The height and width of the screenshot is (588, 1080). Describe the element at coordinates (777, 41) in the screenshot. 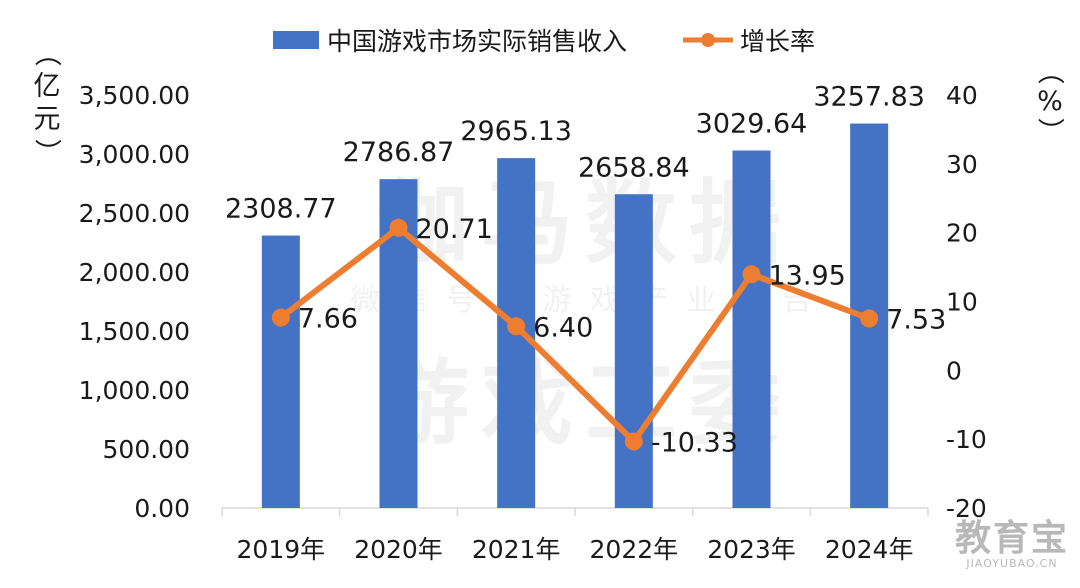

I see `legend-line-label: 增长率` at that location.